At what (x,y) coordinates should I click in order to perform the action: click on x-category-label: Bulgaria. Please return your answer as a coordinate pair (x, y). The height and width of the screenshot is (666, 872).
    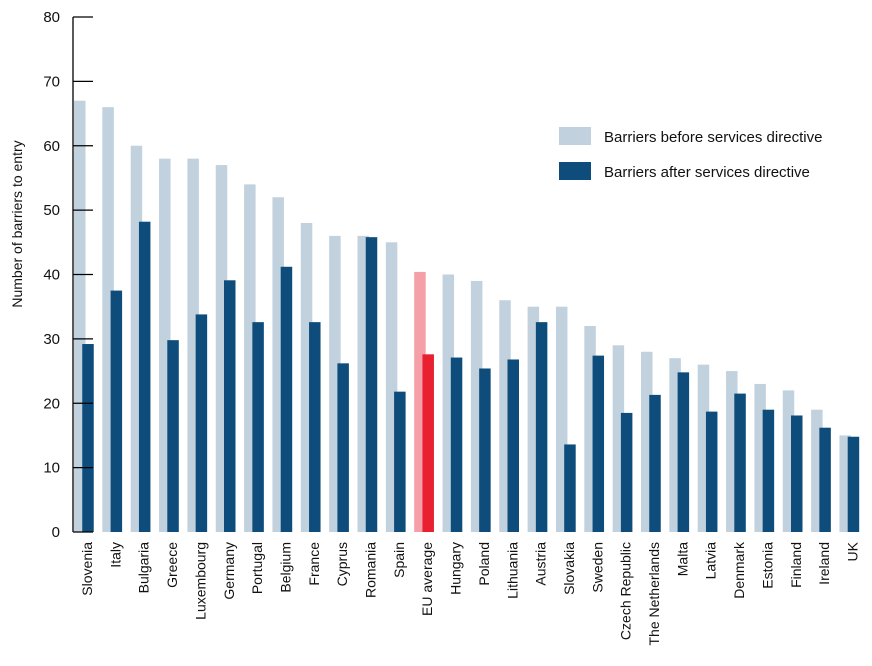
    Looking at the image, I should click on (144, 568).